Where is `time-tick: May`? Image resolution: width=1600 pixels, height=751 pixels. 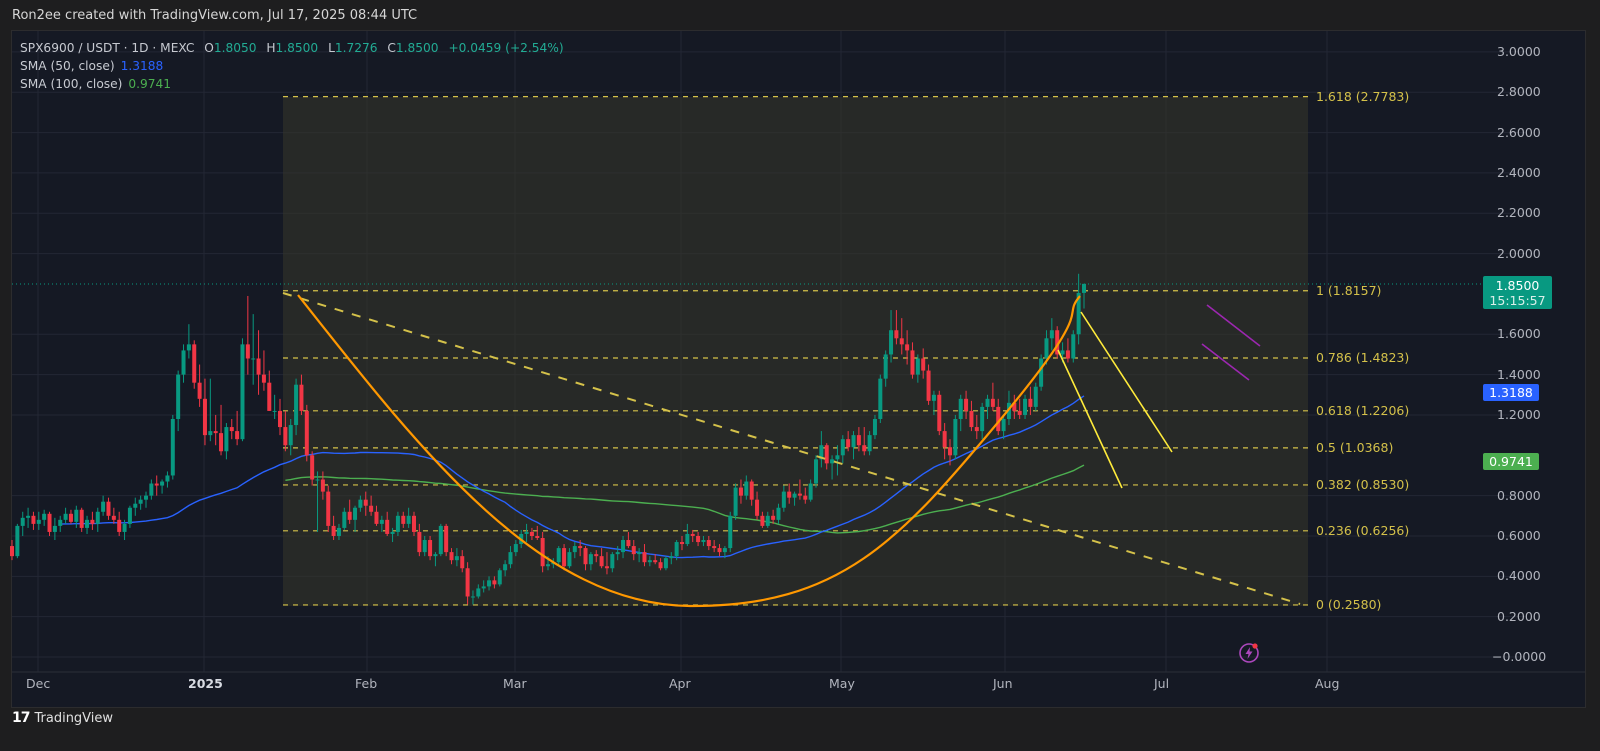 time-tick: May is located at coordinates (842, 683).